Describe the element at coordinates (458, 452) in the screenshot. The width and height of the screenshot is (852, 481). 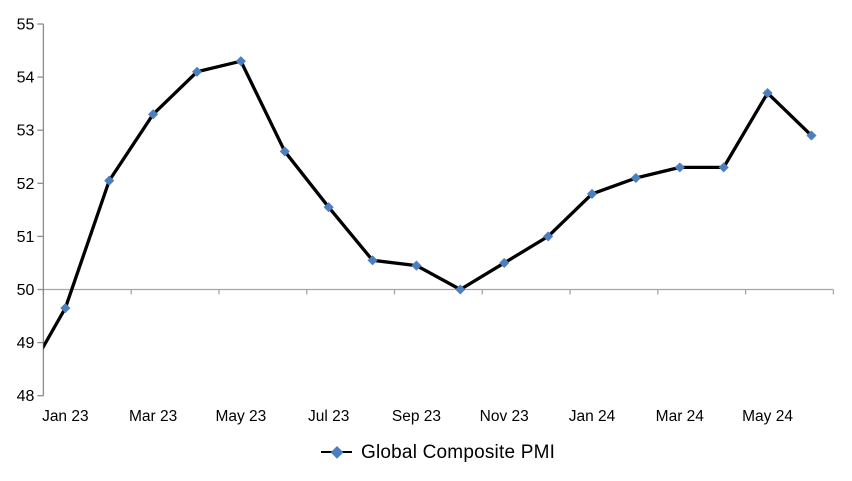
I see `legend-series-label: Global Composite PMI` at that location.